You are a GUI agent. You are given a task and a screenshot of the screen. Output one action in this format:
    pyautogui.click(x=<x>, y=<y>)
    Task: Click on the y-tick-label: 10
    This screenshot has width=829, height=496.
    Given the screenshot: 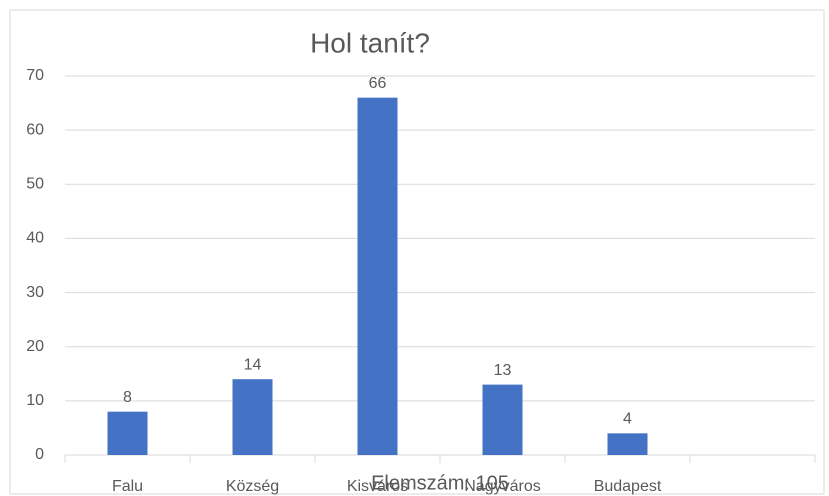 What is the action you would take?
    pyautogui.click(x=35, y=400)
    